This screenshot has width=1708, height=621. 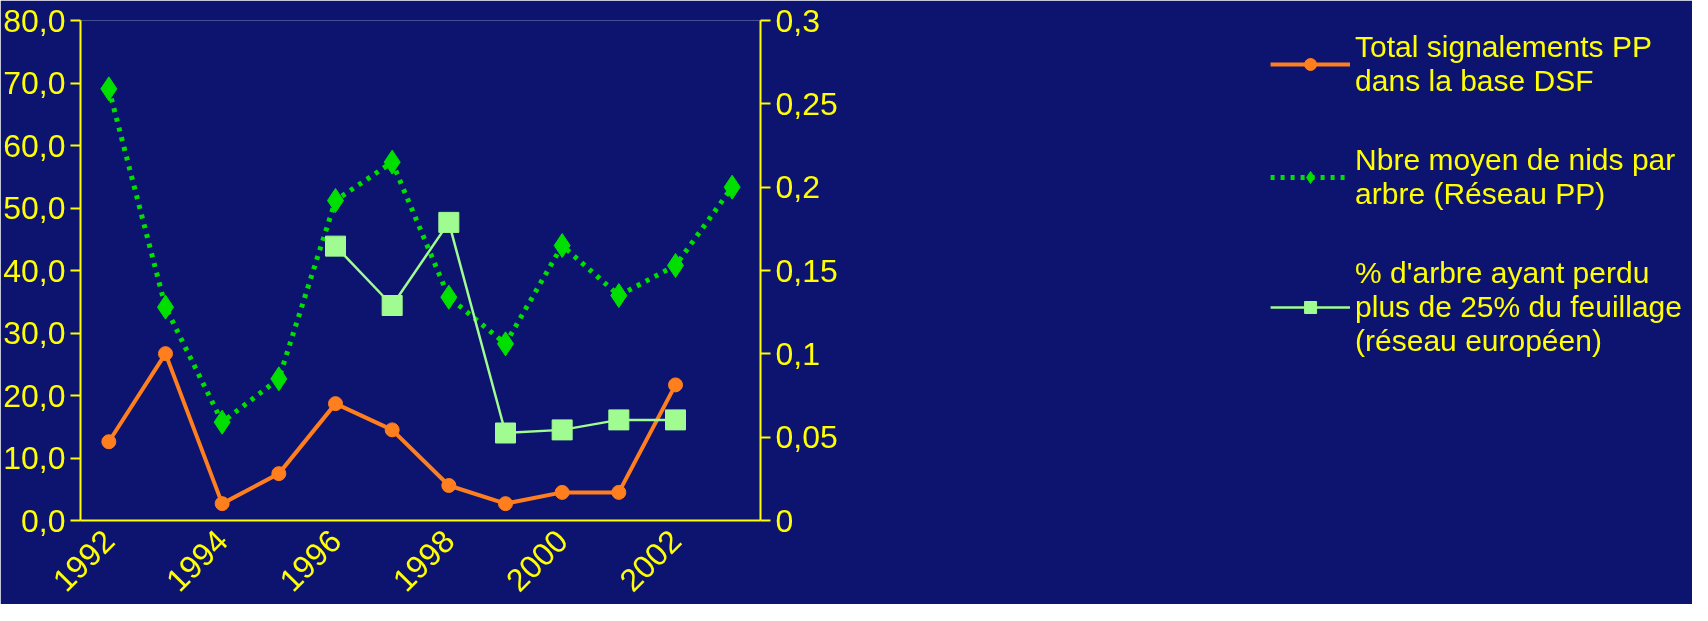 What do you see at coordinates (34, 270) in the screenshot?
I see `y-tick-label: 40,0` at bounding box center [34, 270].